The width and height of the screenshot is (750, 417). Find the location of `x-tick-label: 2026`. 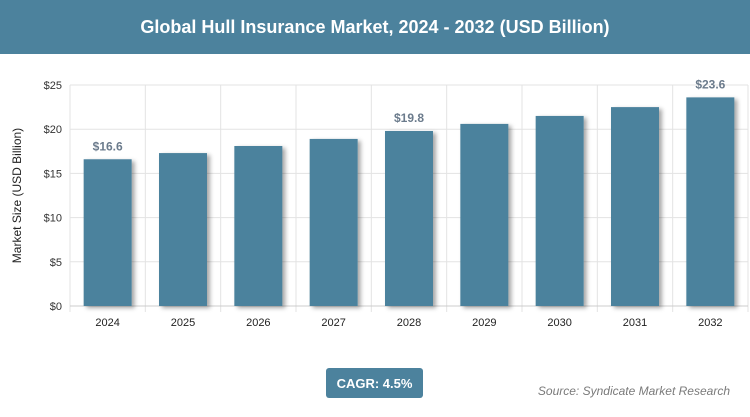

x-tick-label: 2026 is located at coordinates (258, 323).